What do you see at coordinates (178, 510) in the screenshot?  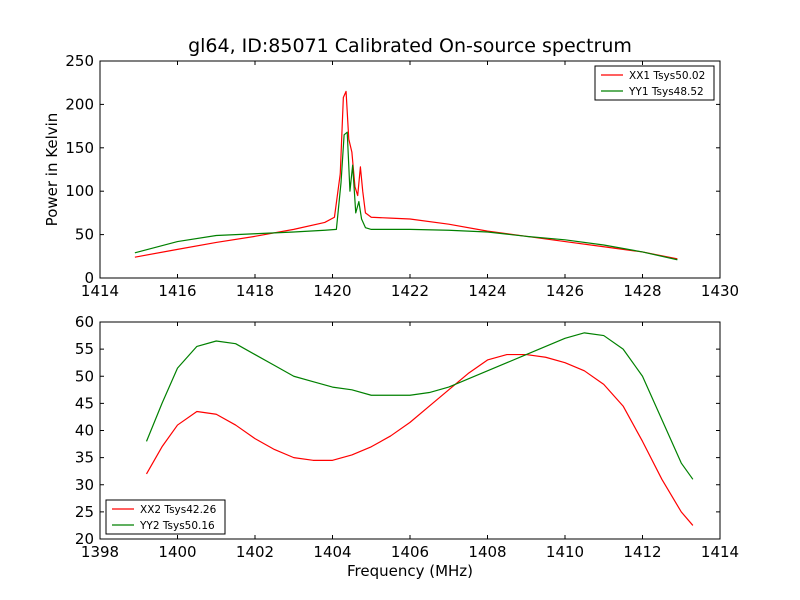 I see `legend-label-1-0: XX2 Tsys42.26` at bounding box center [178, 510].